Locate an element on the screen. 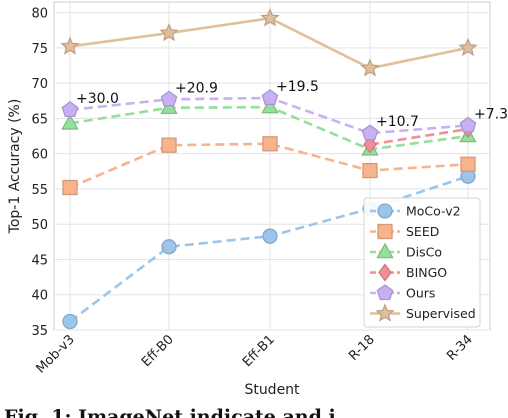 The height and width of the screenshot is (418, 508). improvement-label: +10.7 is located at coordinates (397, 122).